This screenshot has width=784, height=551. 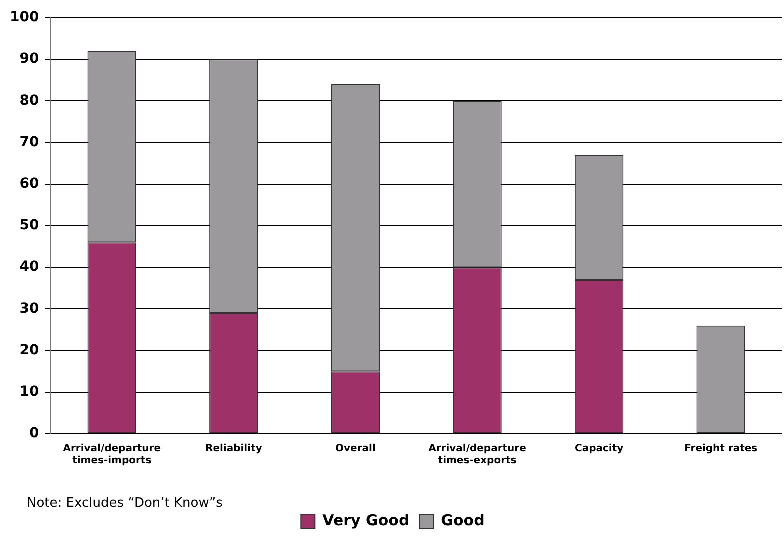 I want to click on x-tick-label: Freight rates, so click(x=721, y=449).